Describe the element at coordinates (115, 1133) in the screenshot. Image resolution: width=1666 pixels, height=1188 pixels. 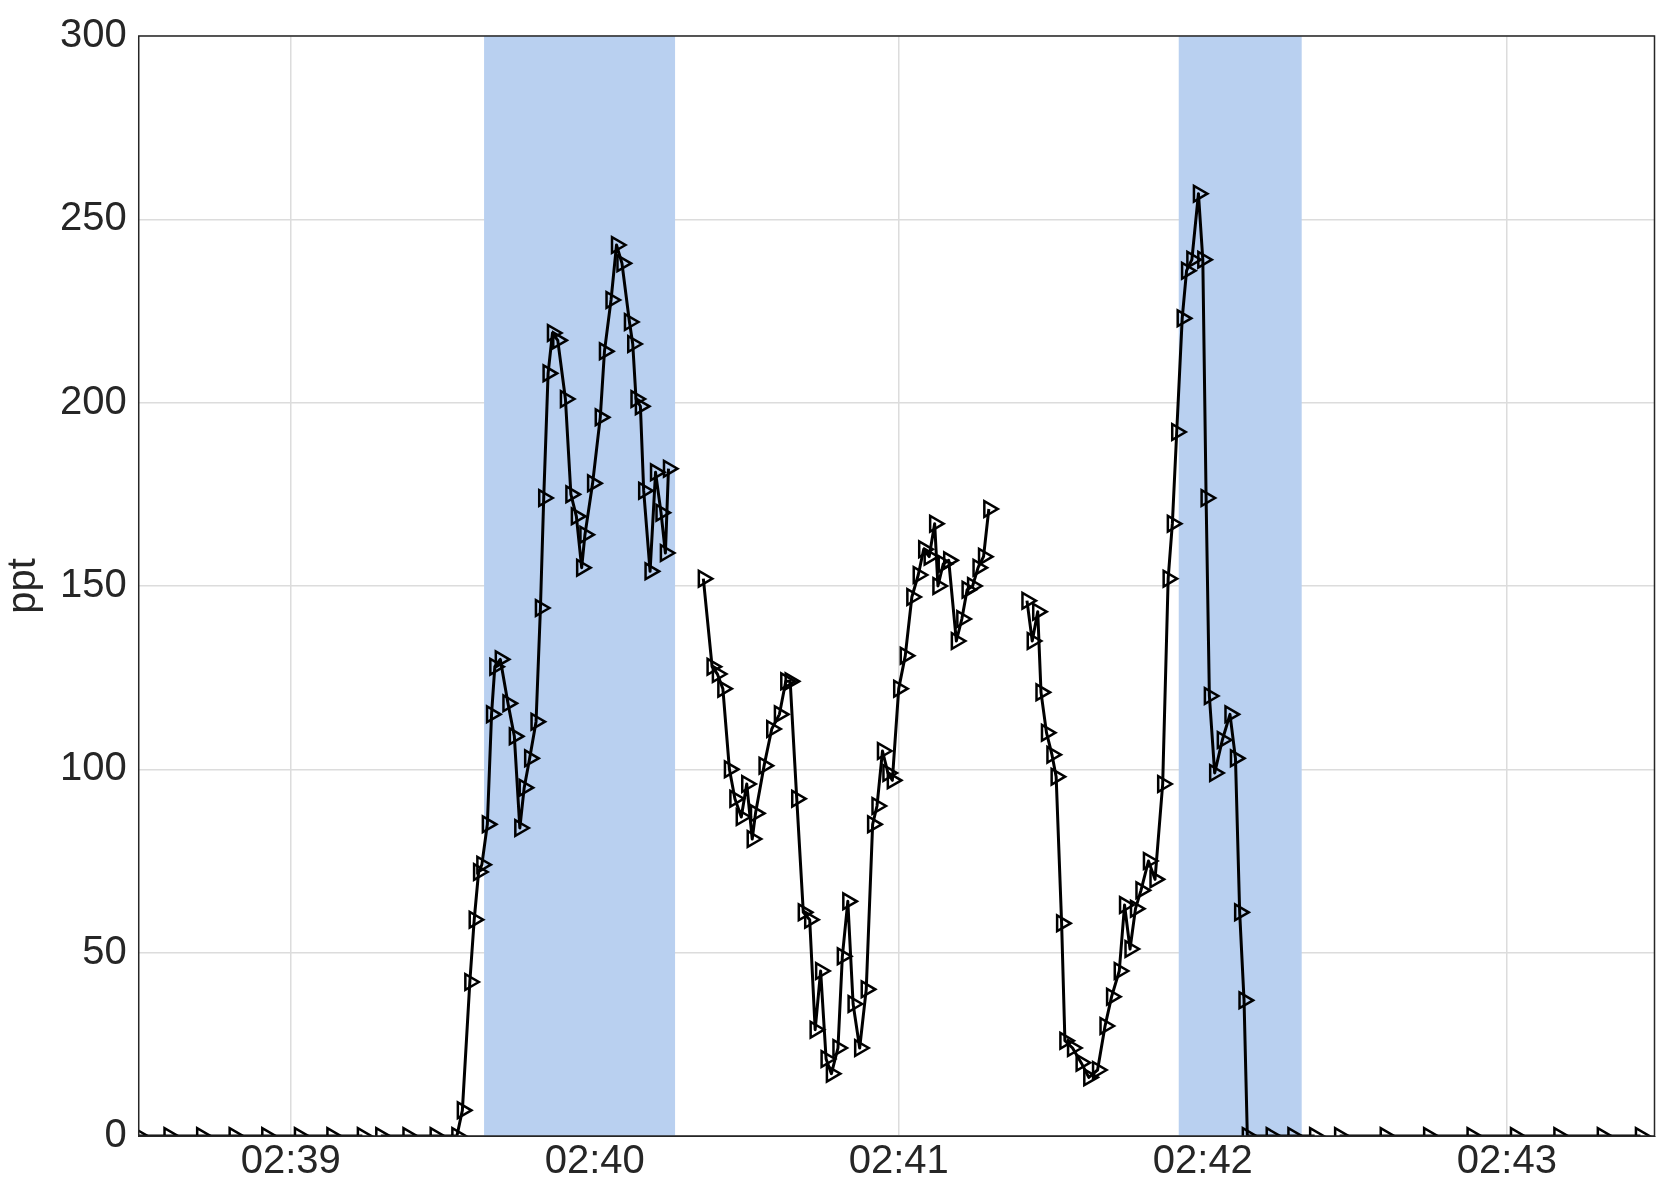
I see `y-tick-label: 0` at that location.